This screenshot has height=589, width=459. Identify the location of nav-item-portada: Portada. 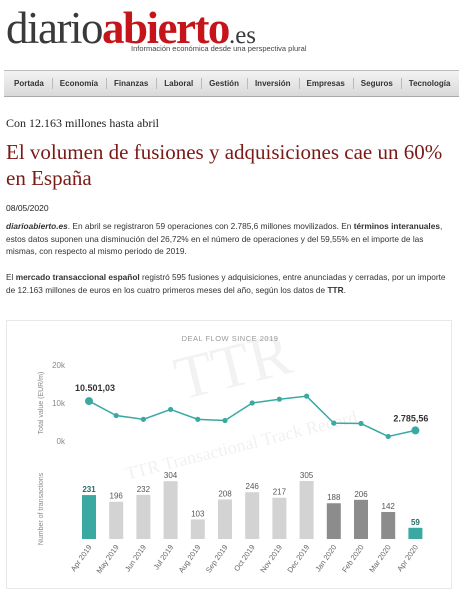
(28, 83).